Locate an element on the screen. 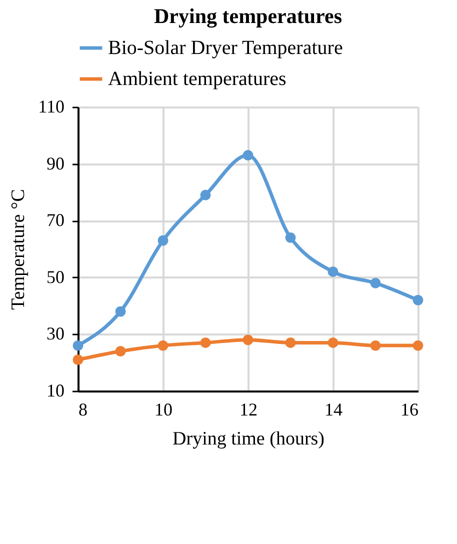 Image resolution: width=457 pixels, height=544 pixels. y-tick-label: 70 is located at coordinates (55, 220).